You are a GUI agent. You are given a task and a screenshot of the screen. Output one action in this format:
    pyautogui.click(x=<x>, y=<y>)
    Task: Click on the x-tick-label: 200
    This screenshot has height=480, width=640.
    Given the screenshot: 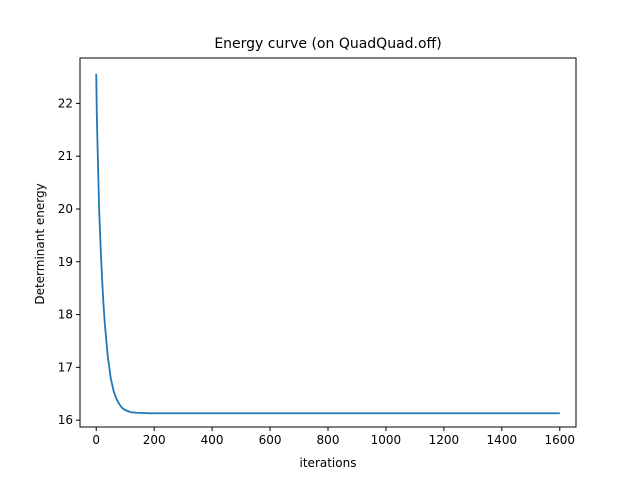 What is the action you would take?
    pyautogui.click(x=154, y=440)
    